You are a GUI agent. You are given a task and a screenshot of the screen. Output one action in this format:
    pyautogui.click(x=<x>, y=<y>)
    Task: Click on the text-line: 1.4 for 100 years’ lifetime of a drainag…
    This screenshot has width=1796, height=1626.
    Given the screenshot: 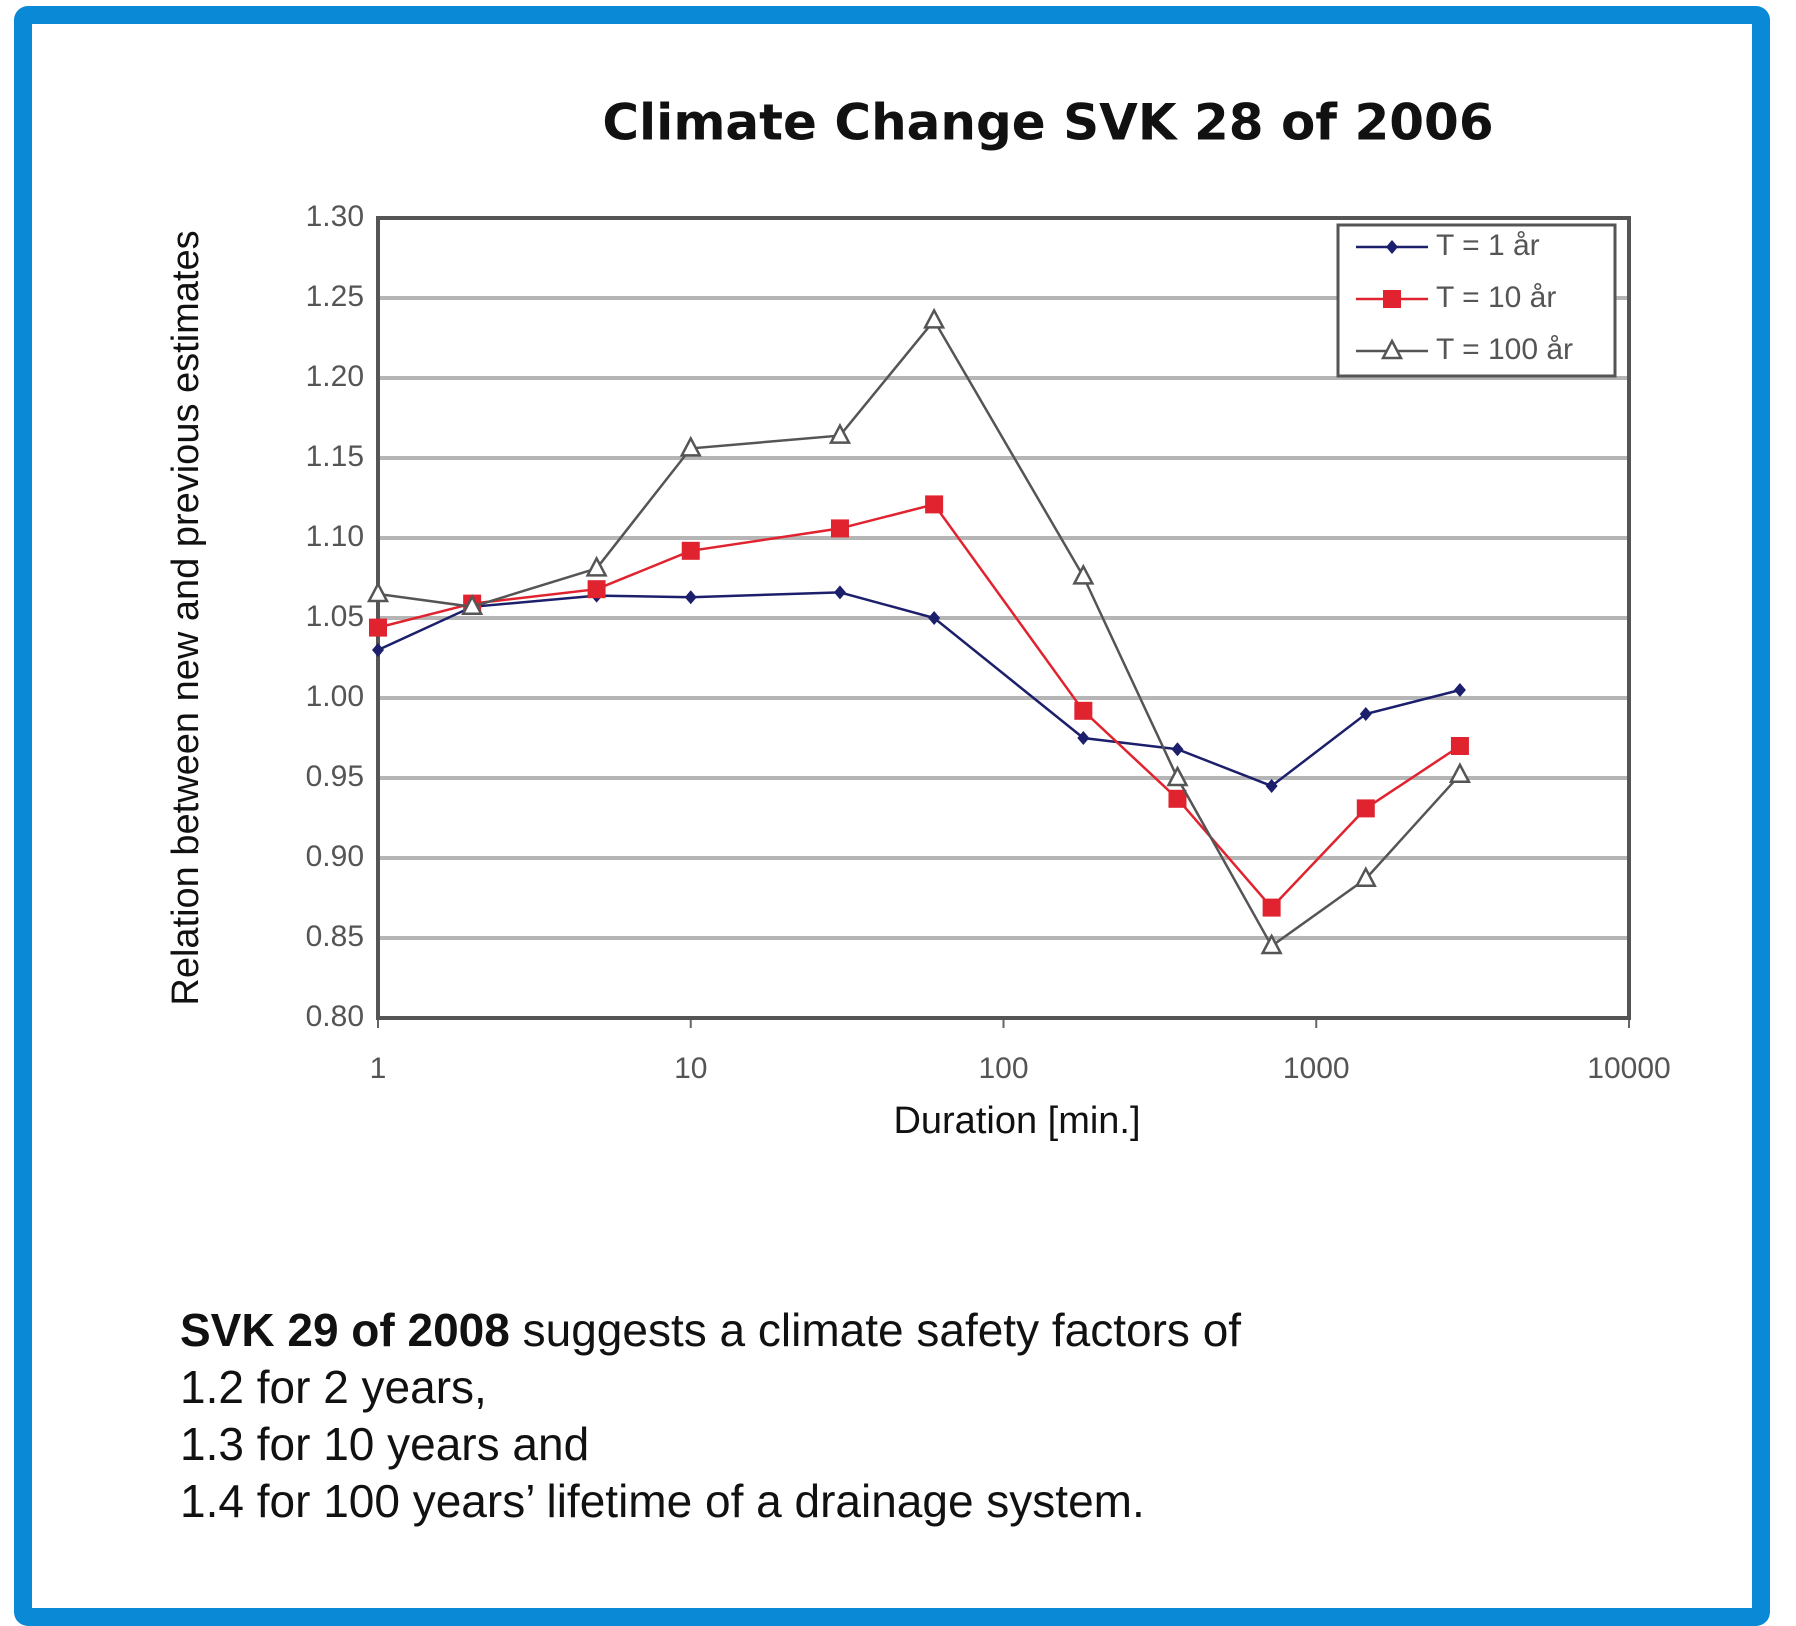 What is the action you would take?
    pyautogui.click(x=662, y=1501)
    